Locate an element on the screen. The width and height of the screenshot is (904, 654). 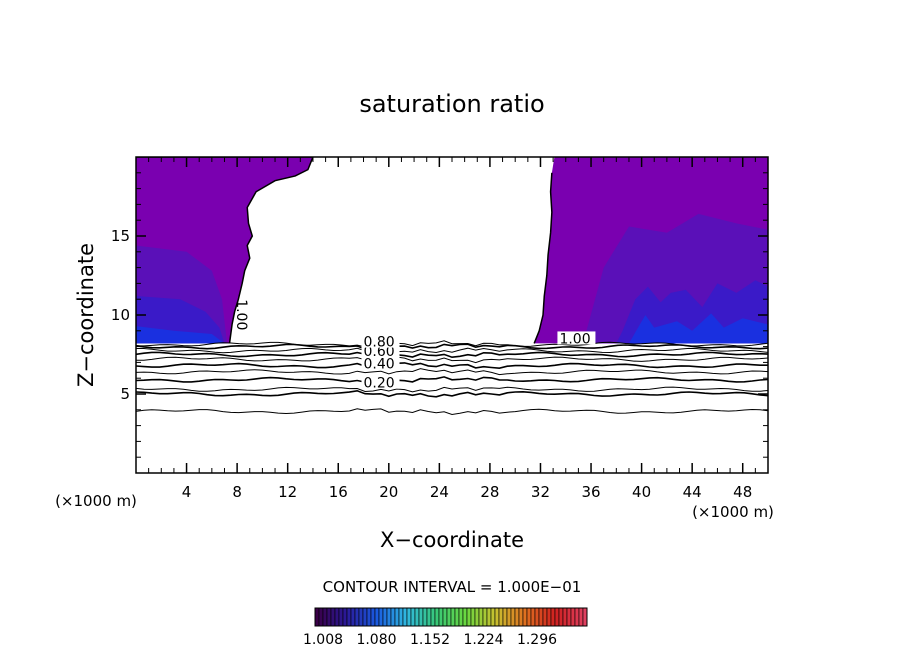
x-tick-label: 48 is located at coordinates (742, 492).